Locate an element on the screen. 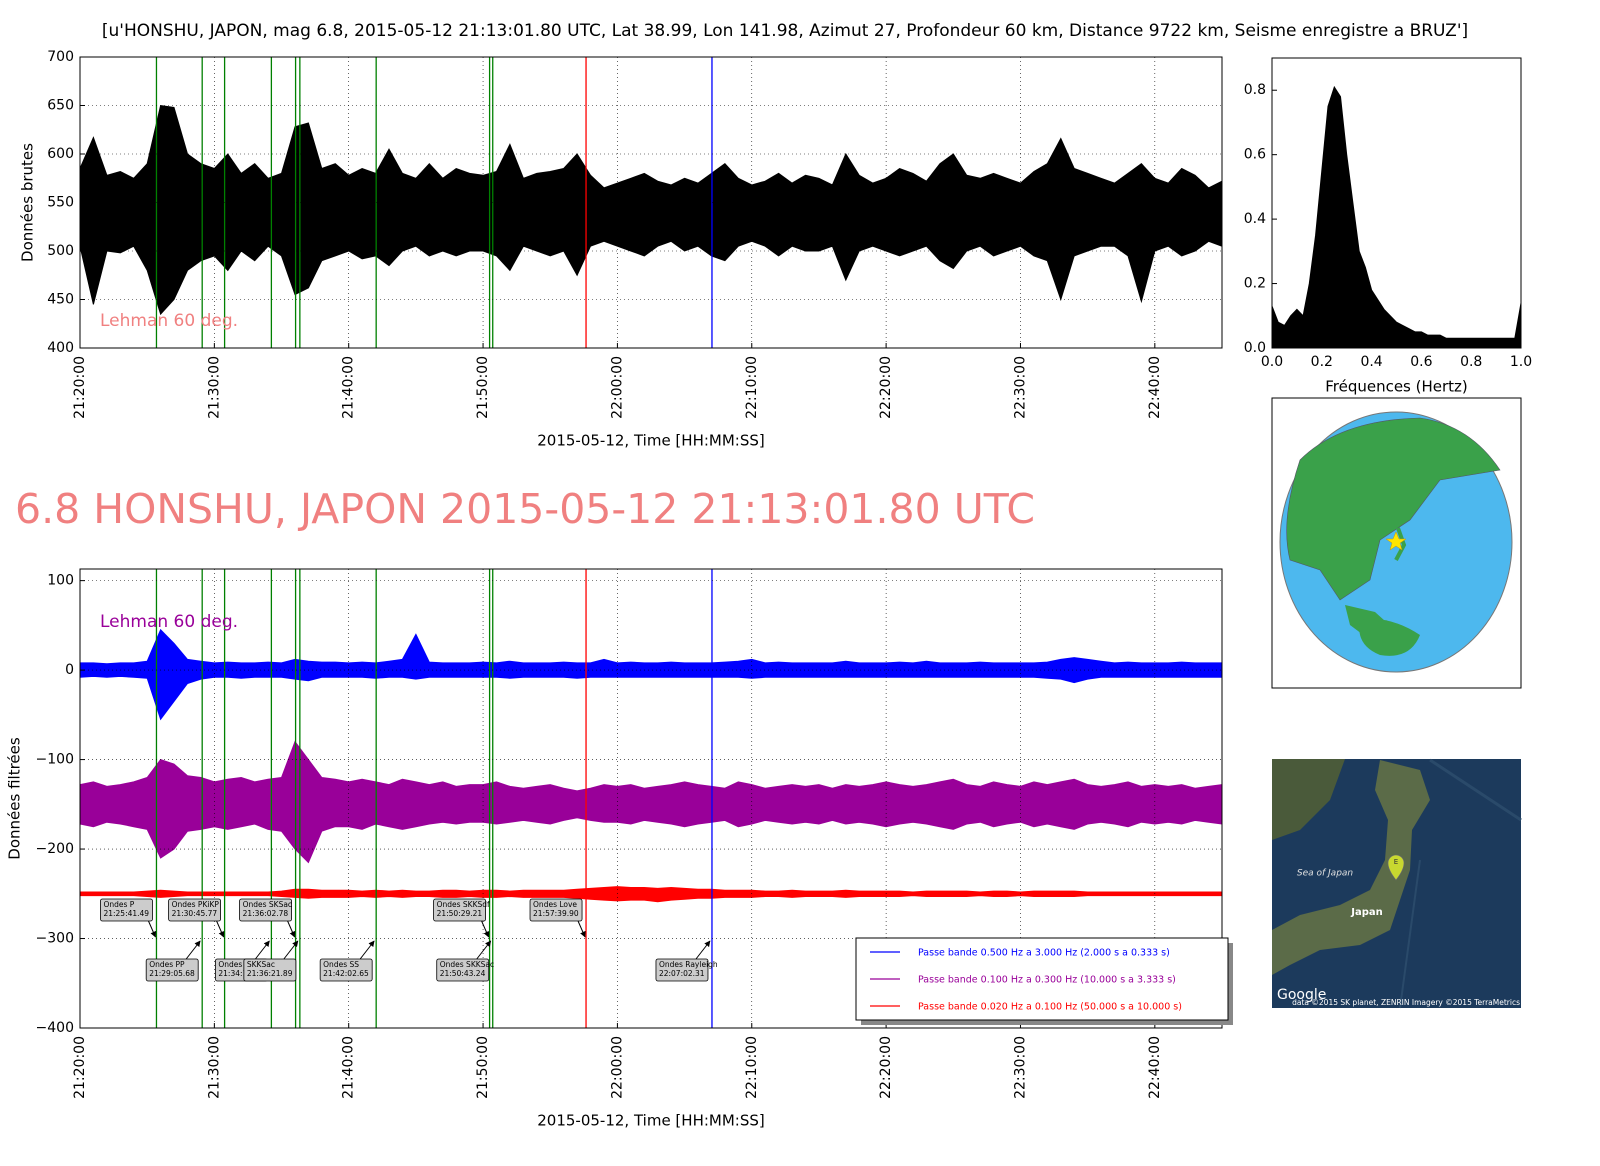 The height and width of the screenshot is (1166, 1600). spectrum-area is located at coordinates (1396, 216).